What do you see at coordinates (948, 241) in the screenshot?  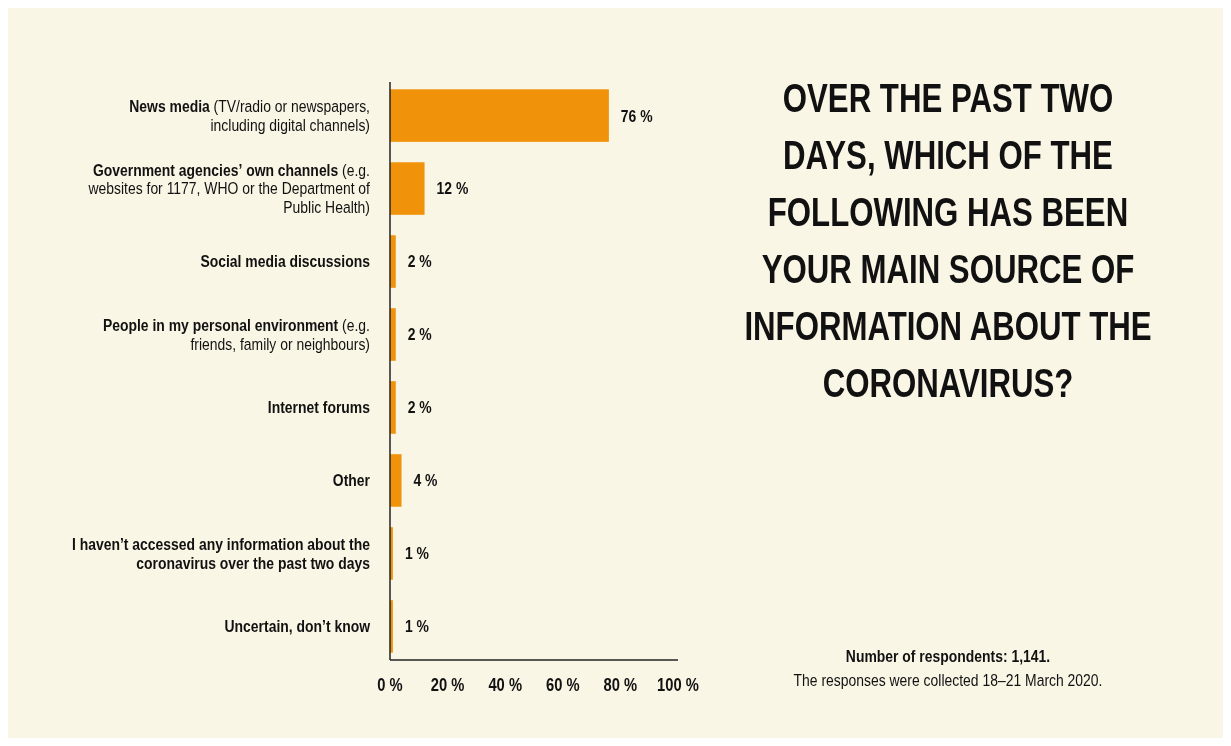 I see `text: OVER THE PAST TWO DAYS, WHICH OF THE FOLLOWING HAS BEEN YOUR MAIN SOURCE OF INFORMATION ABOUT THE CORONAVIRUS?` at bounding box center [948, 241].